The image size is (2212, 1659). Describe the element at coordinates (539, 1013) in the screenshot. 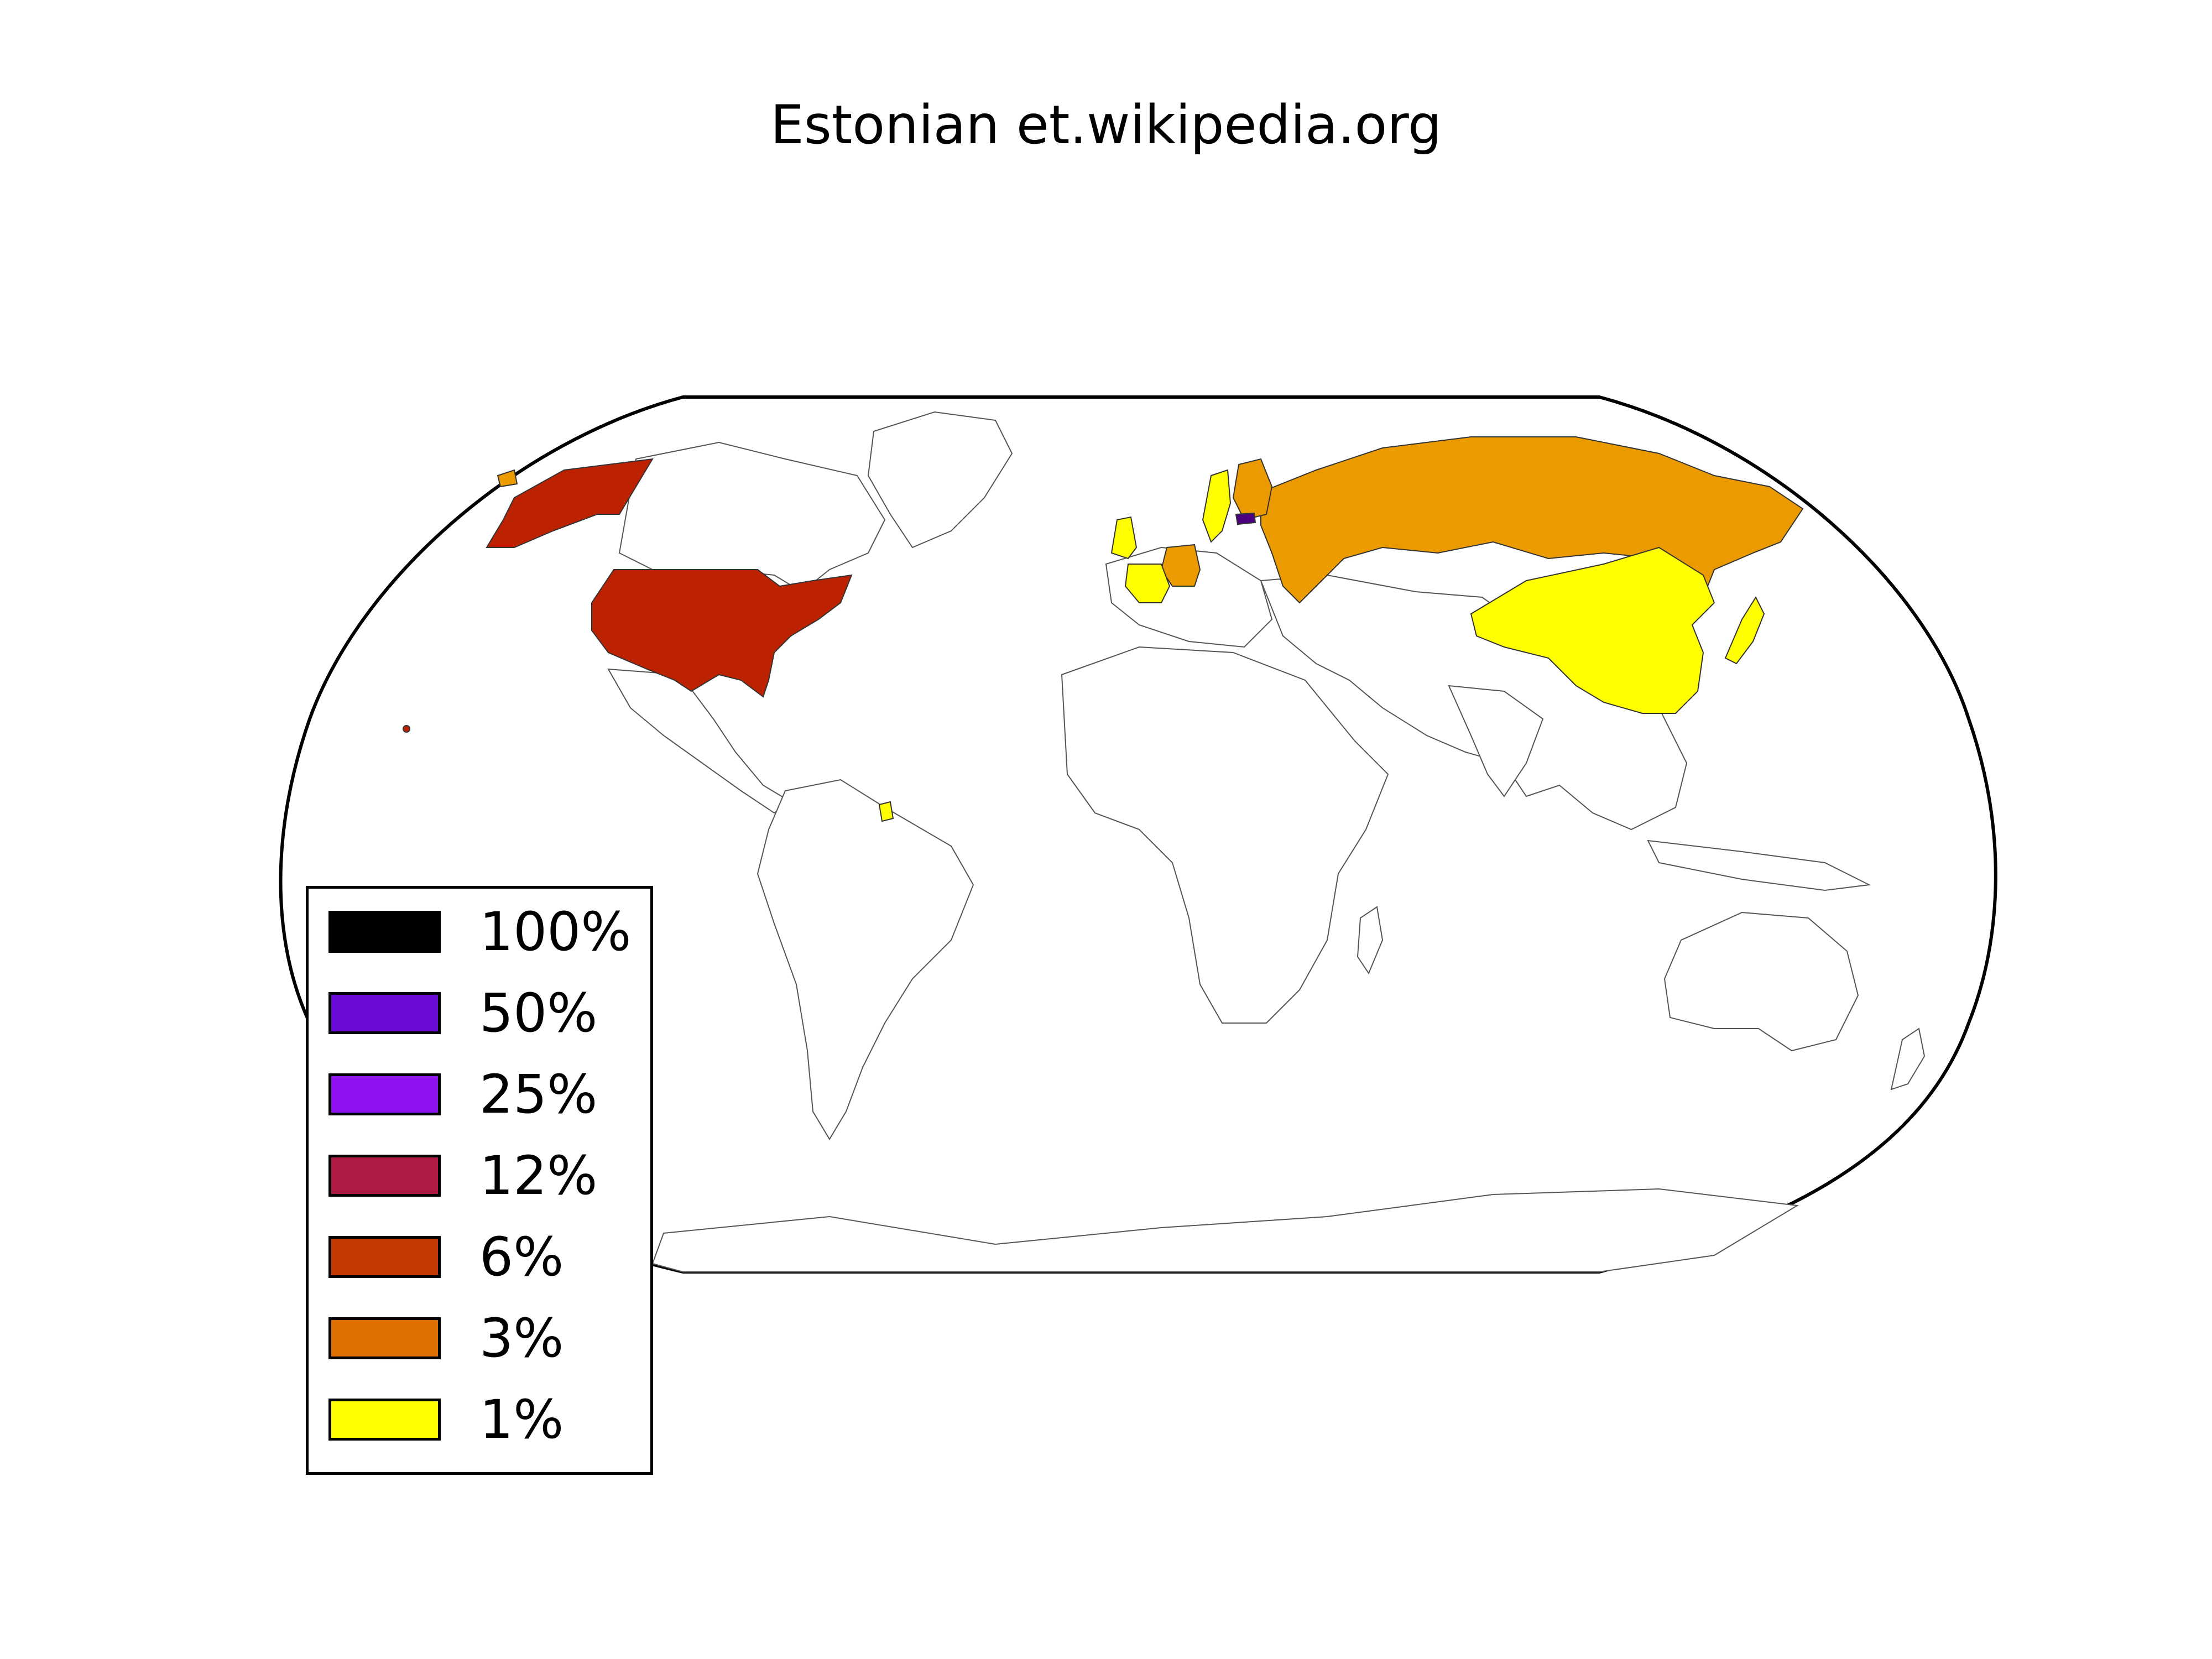

I see `legend-label: 50%` at that location.